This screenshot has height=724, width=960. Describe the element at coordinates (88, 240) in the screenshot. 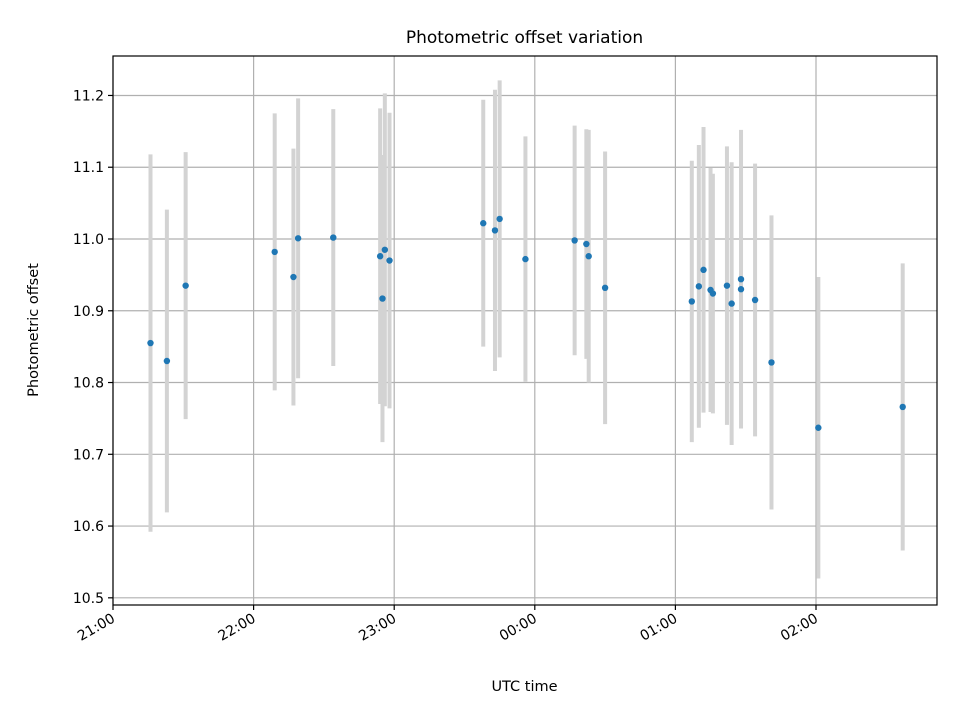

I see `y-tick-label: 11.0` at that location.